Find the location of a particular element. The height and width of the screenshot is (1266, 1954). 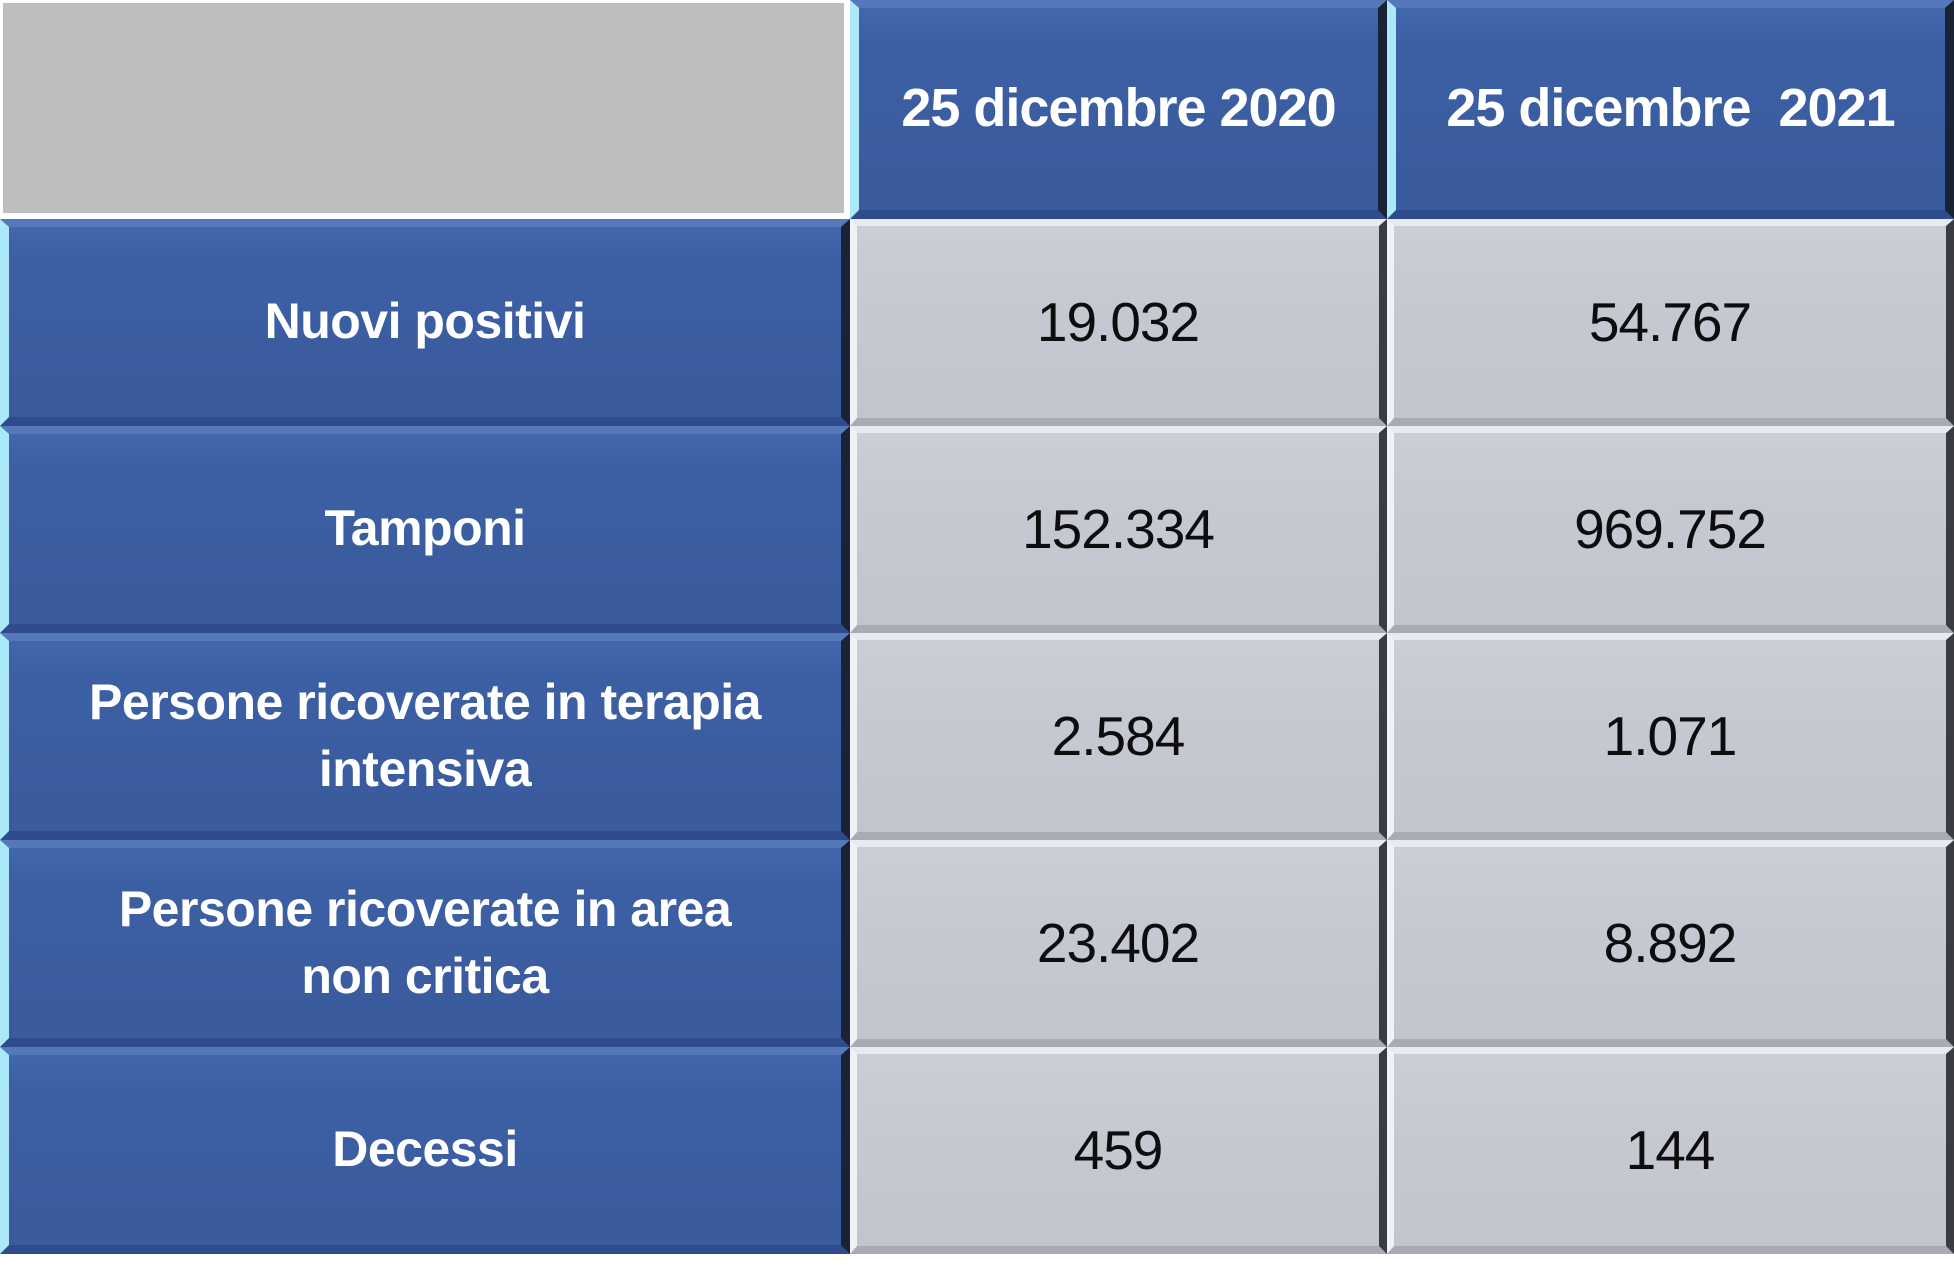

value-decessi-2021: 144 is located at coordinates (1670, 1150).